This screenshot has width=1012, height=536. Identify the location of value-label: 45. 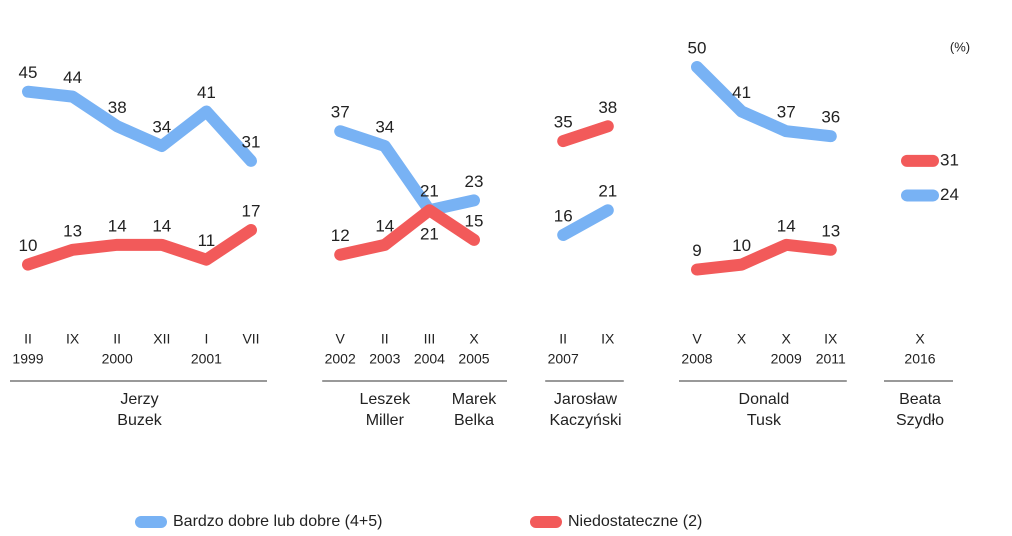
(28, 72).